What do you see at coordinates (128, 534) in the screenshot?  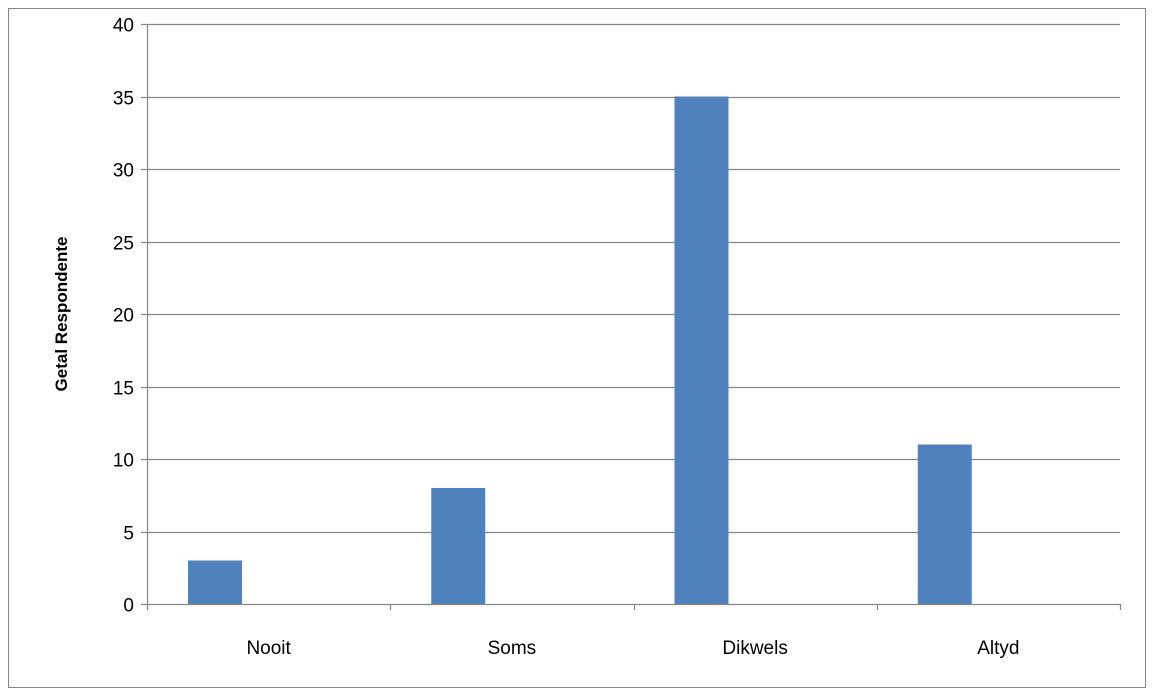 I see `y-tick-label: 5` at bounding box center [128, 534].